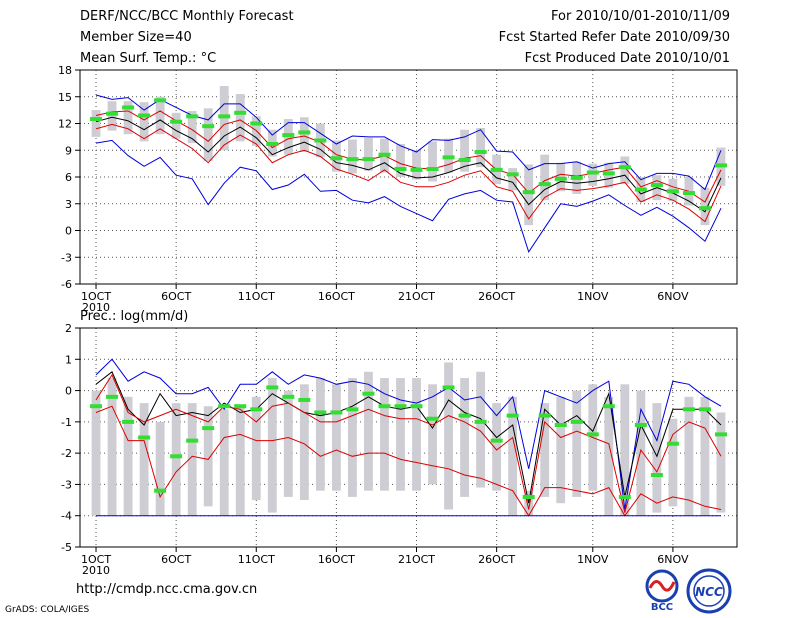 The height and width of the screenshot is (618, 800). Describe the element at coordinates (167, 589) in the screenshot. I see `source-url: http://cmdp.ncc.cma.gov.cn` at that location.